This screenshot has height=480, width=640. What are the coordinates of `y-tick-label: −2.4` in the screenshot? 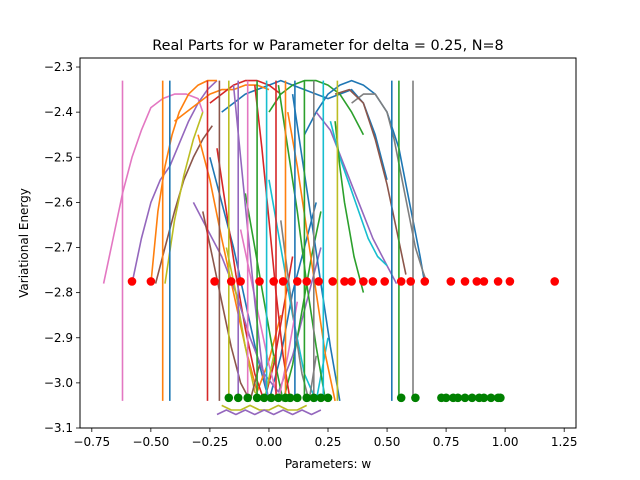 It's located at (58, 112).